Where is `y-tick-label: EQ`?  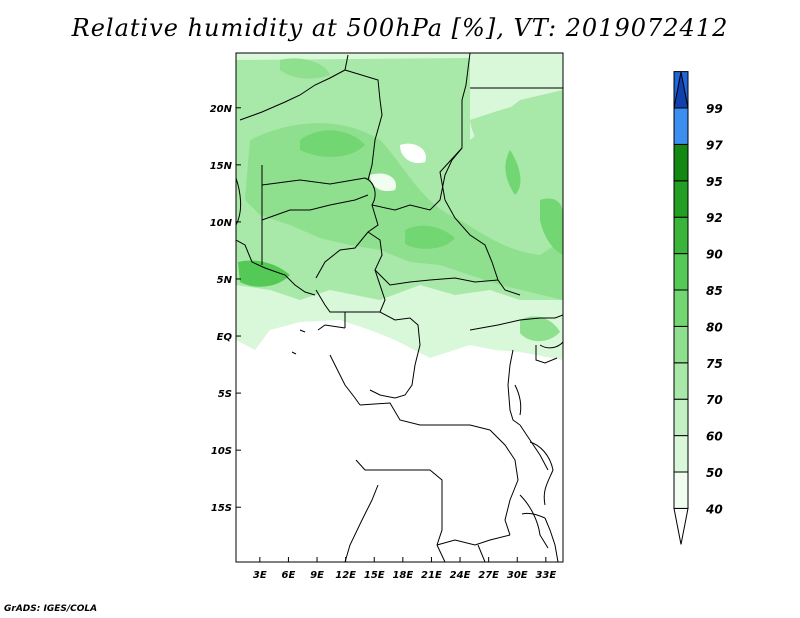 y-tick-label: EQ is located at coordinates (225, 337).